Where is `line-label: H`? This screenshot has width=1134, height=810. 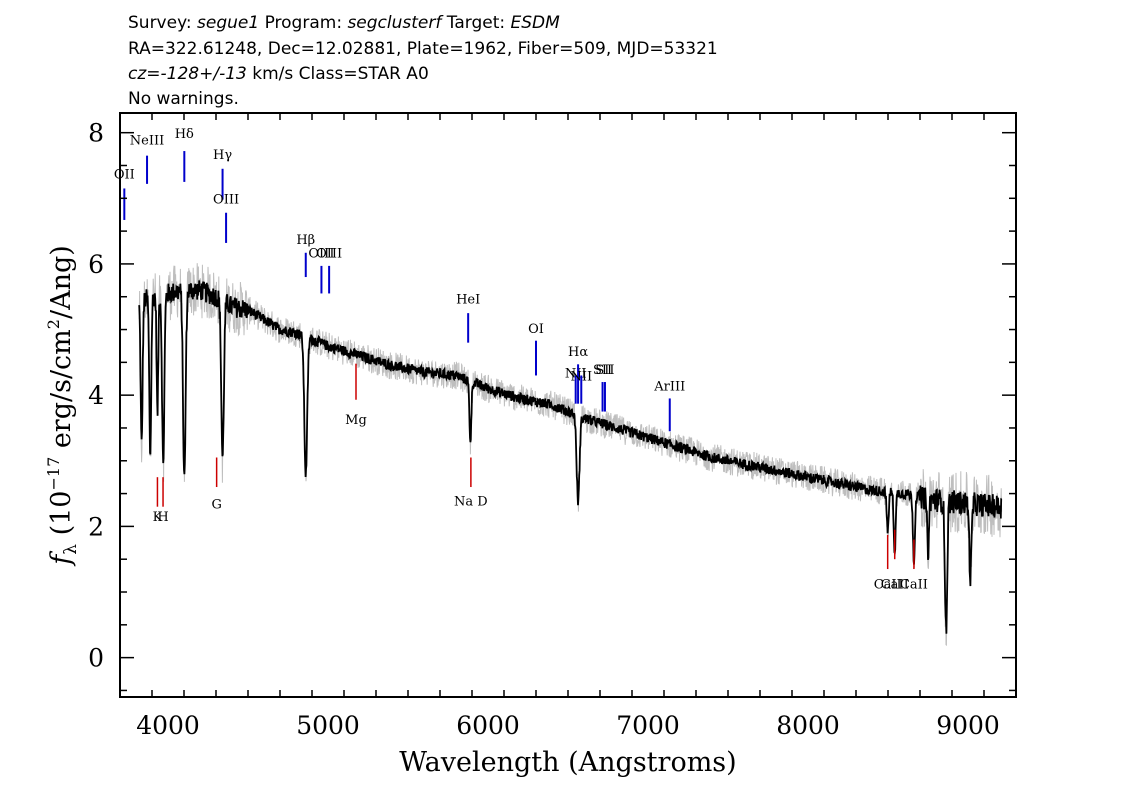 line-label: H is located at coordinates (162, 517).